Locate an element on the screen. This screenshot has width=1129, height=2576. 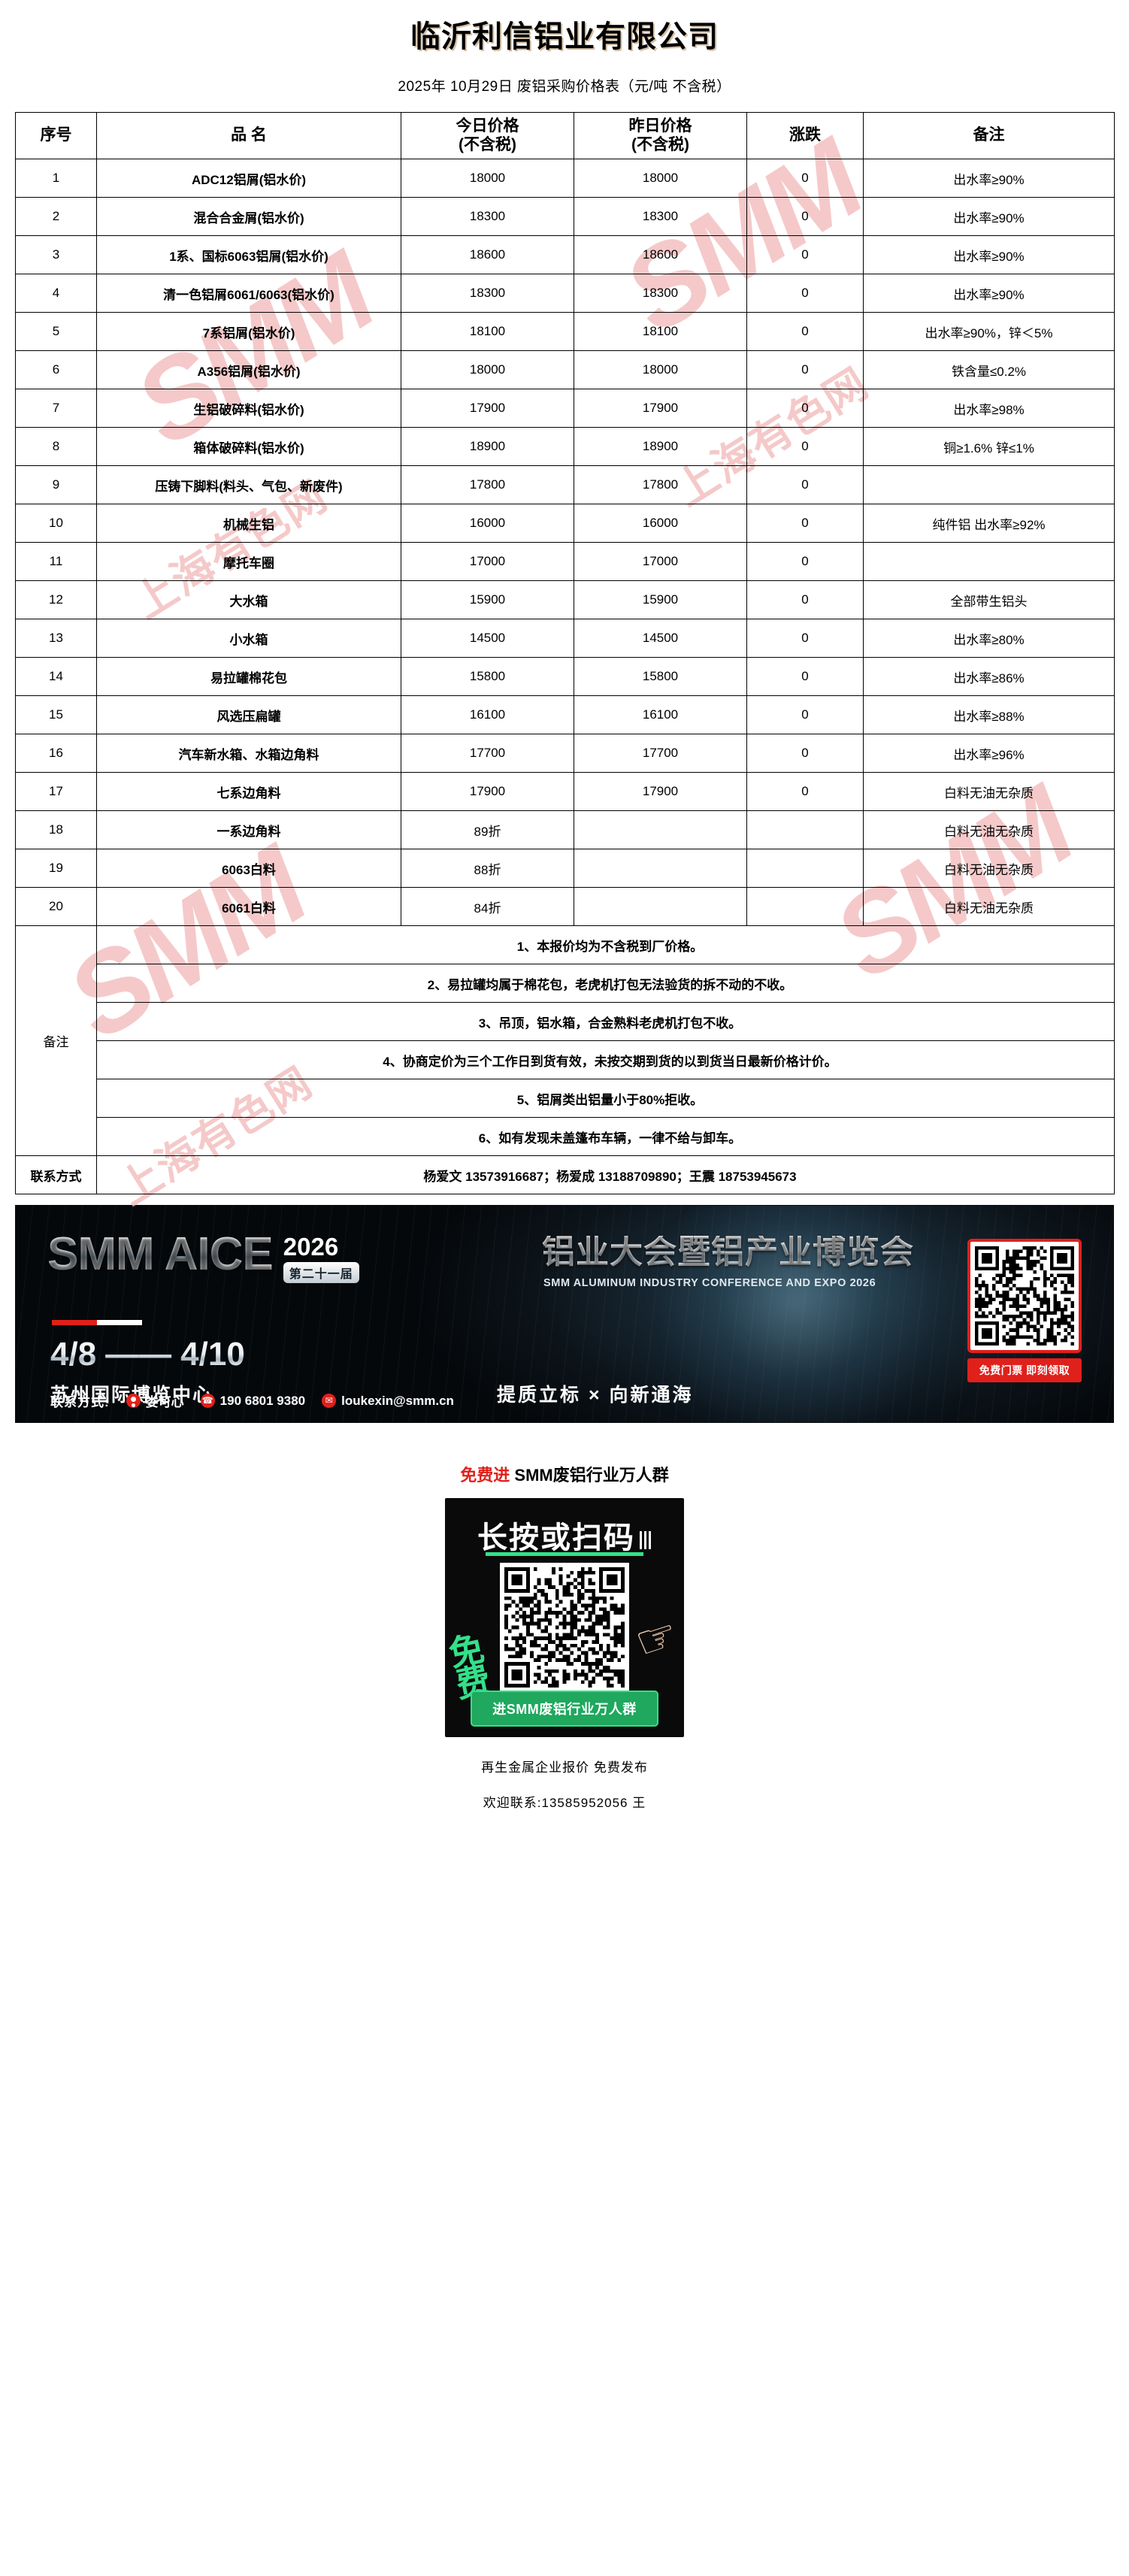
table-row: 7 生铝破碎料(铝水价) 17900 17900 0 出水率≥98% is located at coordinates (565, 408).